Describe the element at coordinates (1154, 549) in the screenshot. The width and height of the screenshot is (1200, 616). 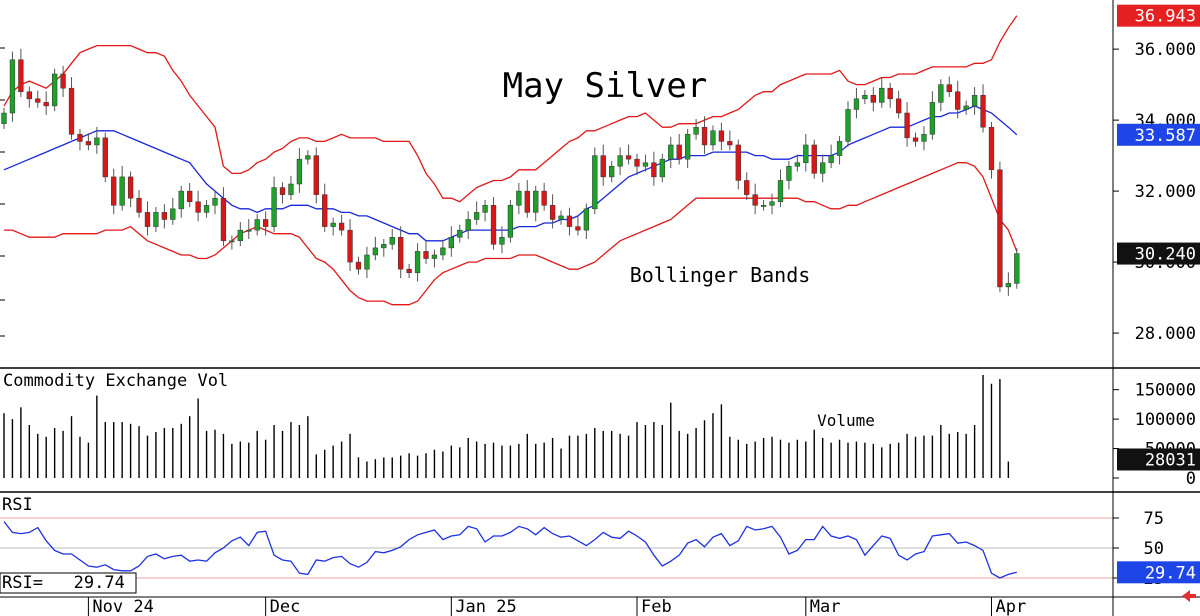
I see `rsi-tick-label: 50` at that location.